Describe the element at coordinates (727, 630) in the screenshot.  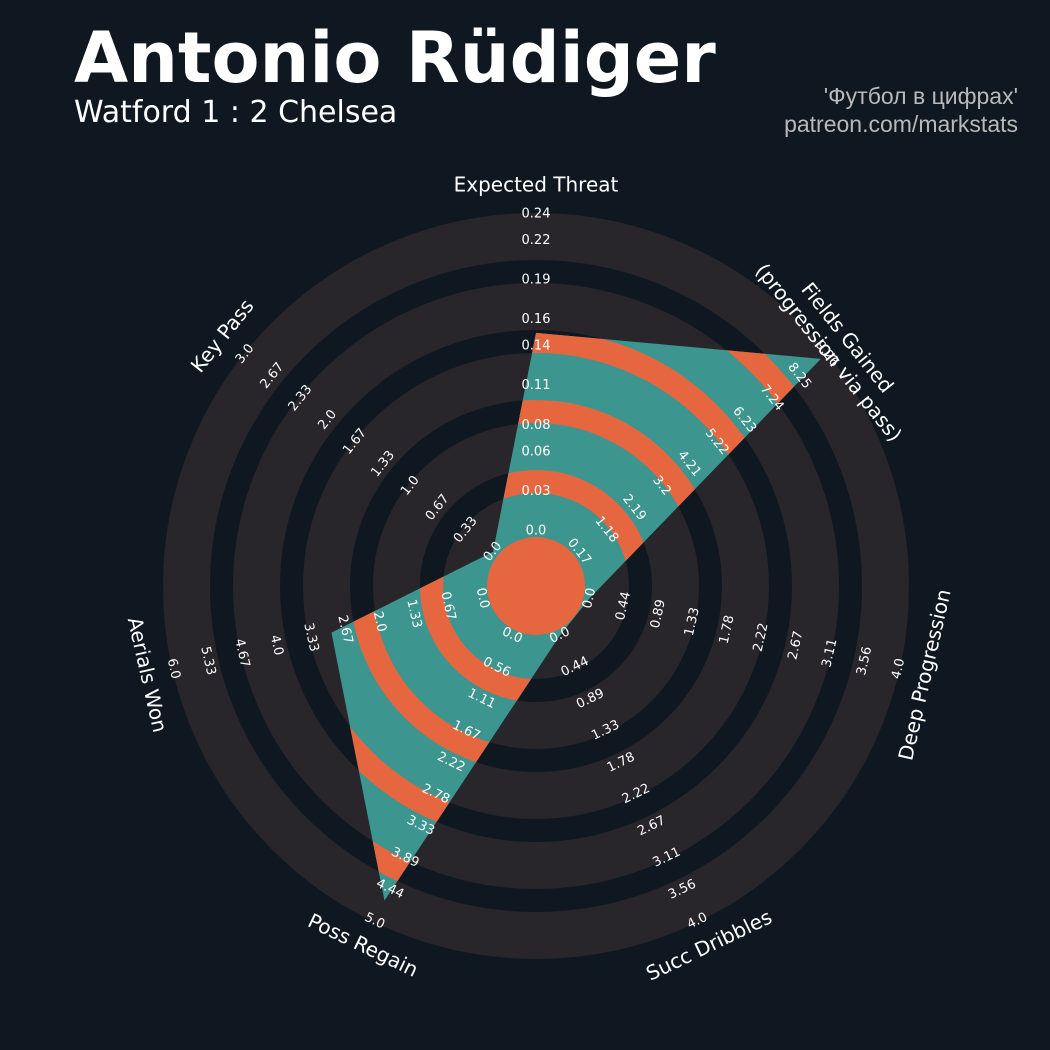
I see `r-tick-label: 1.78` at that location.